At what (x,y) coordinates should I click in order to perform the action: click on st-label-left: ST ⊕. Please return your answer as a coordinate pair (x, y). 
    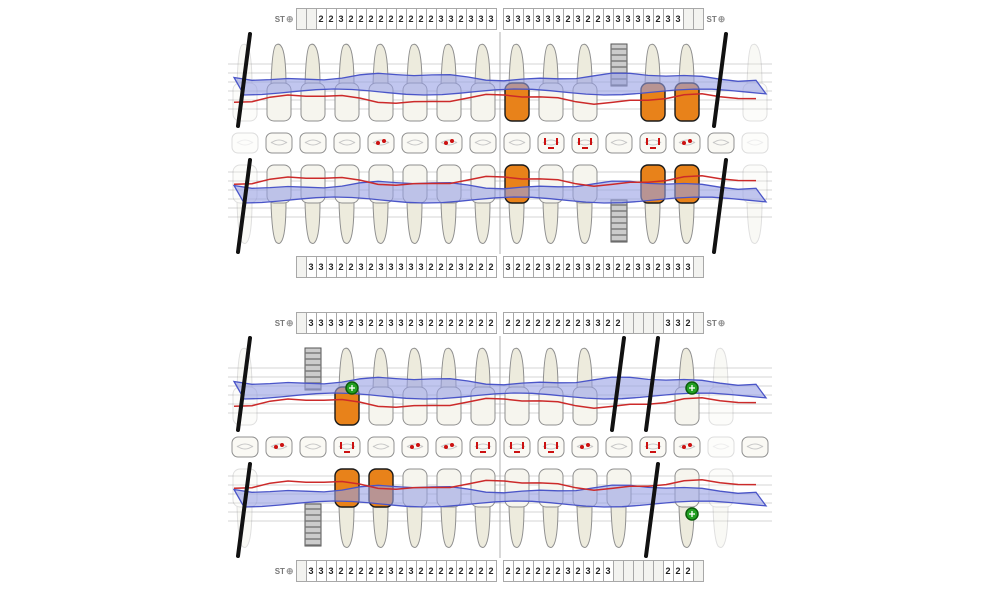
    Looking at the image, I should click on (283, 323).